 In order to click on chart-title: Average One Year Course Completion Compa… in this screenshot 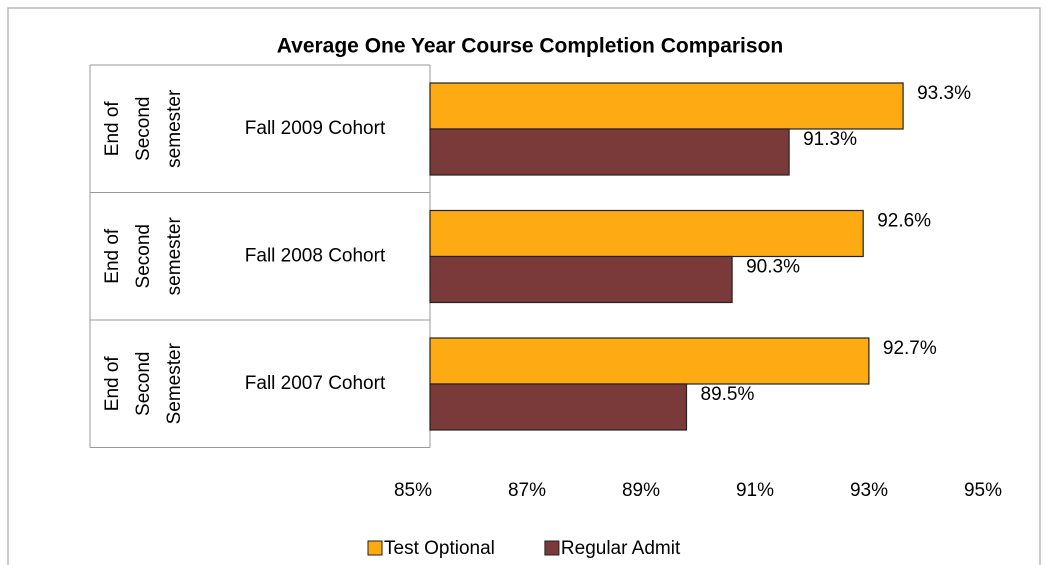, I will do `click(530, 46)`.